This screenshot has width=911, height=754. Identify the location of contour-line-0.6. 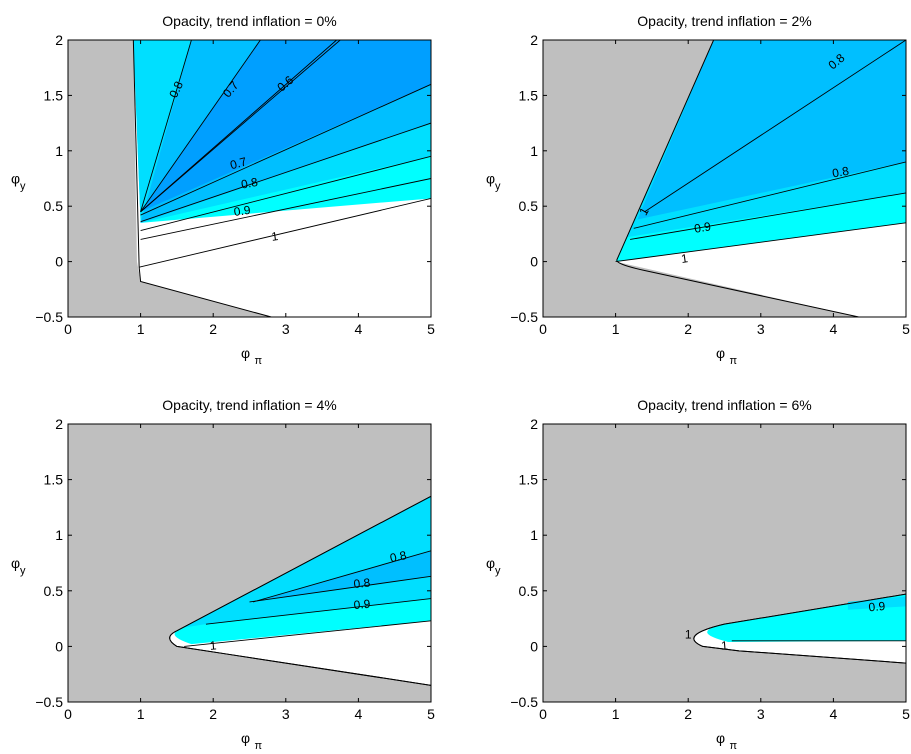
(240, 126).